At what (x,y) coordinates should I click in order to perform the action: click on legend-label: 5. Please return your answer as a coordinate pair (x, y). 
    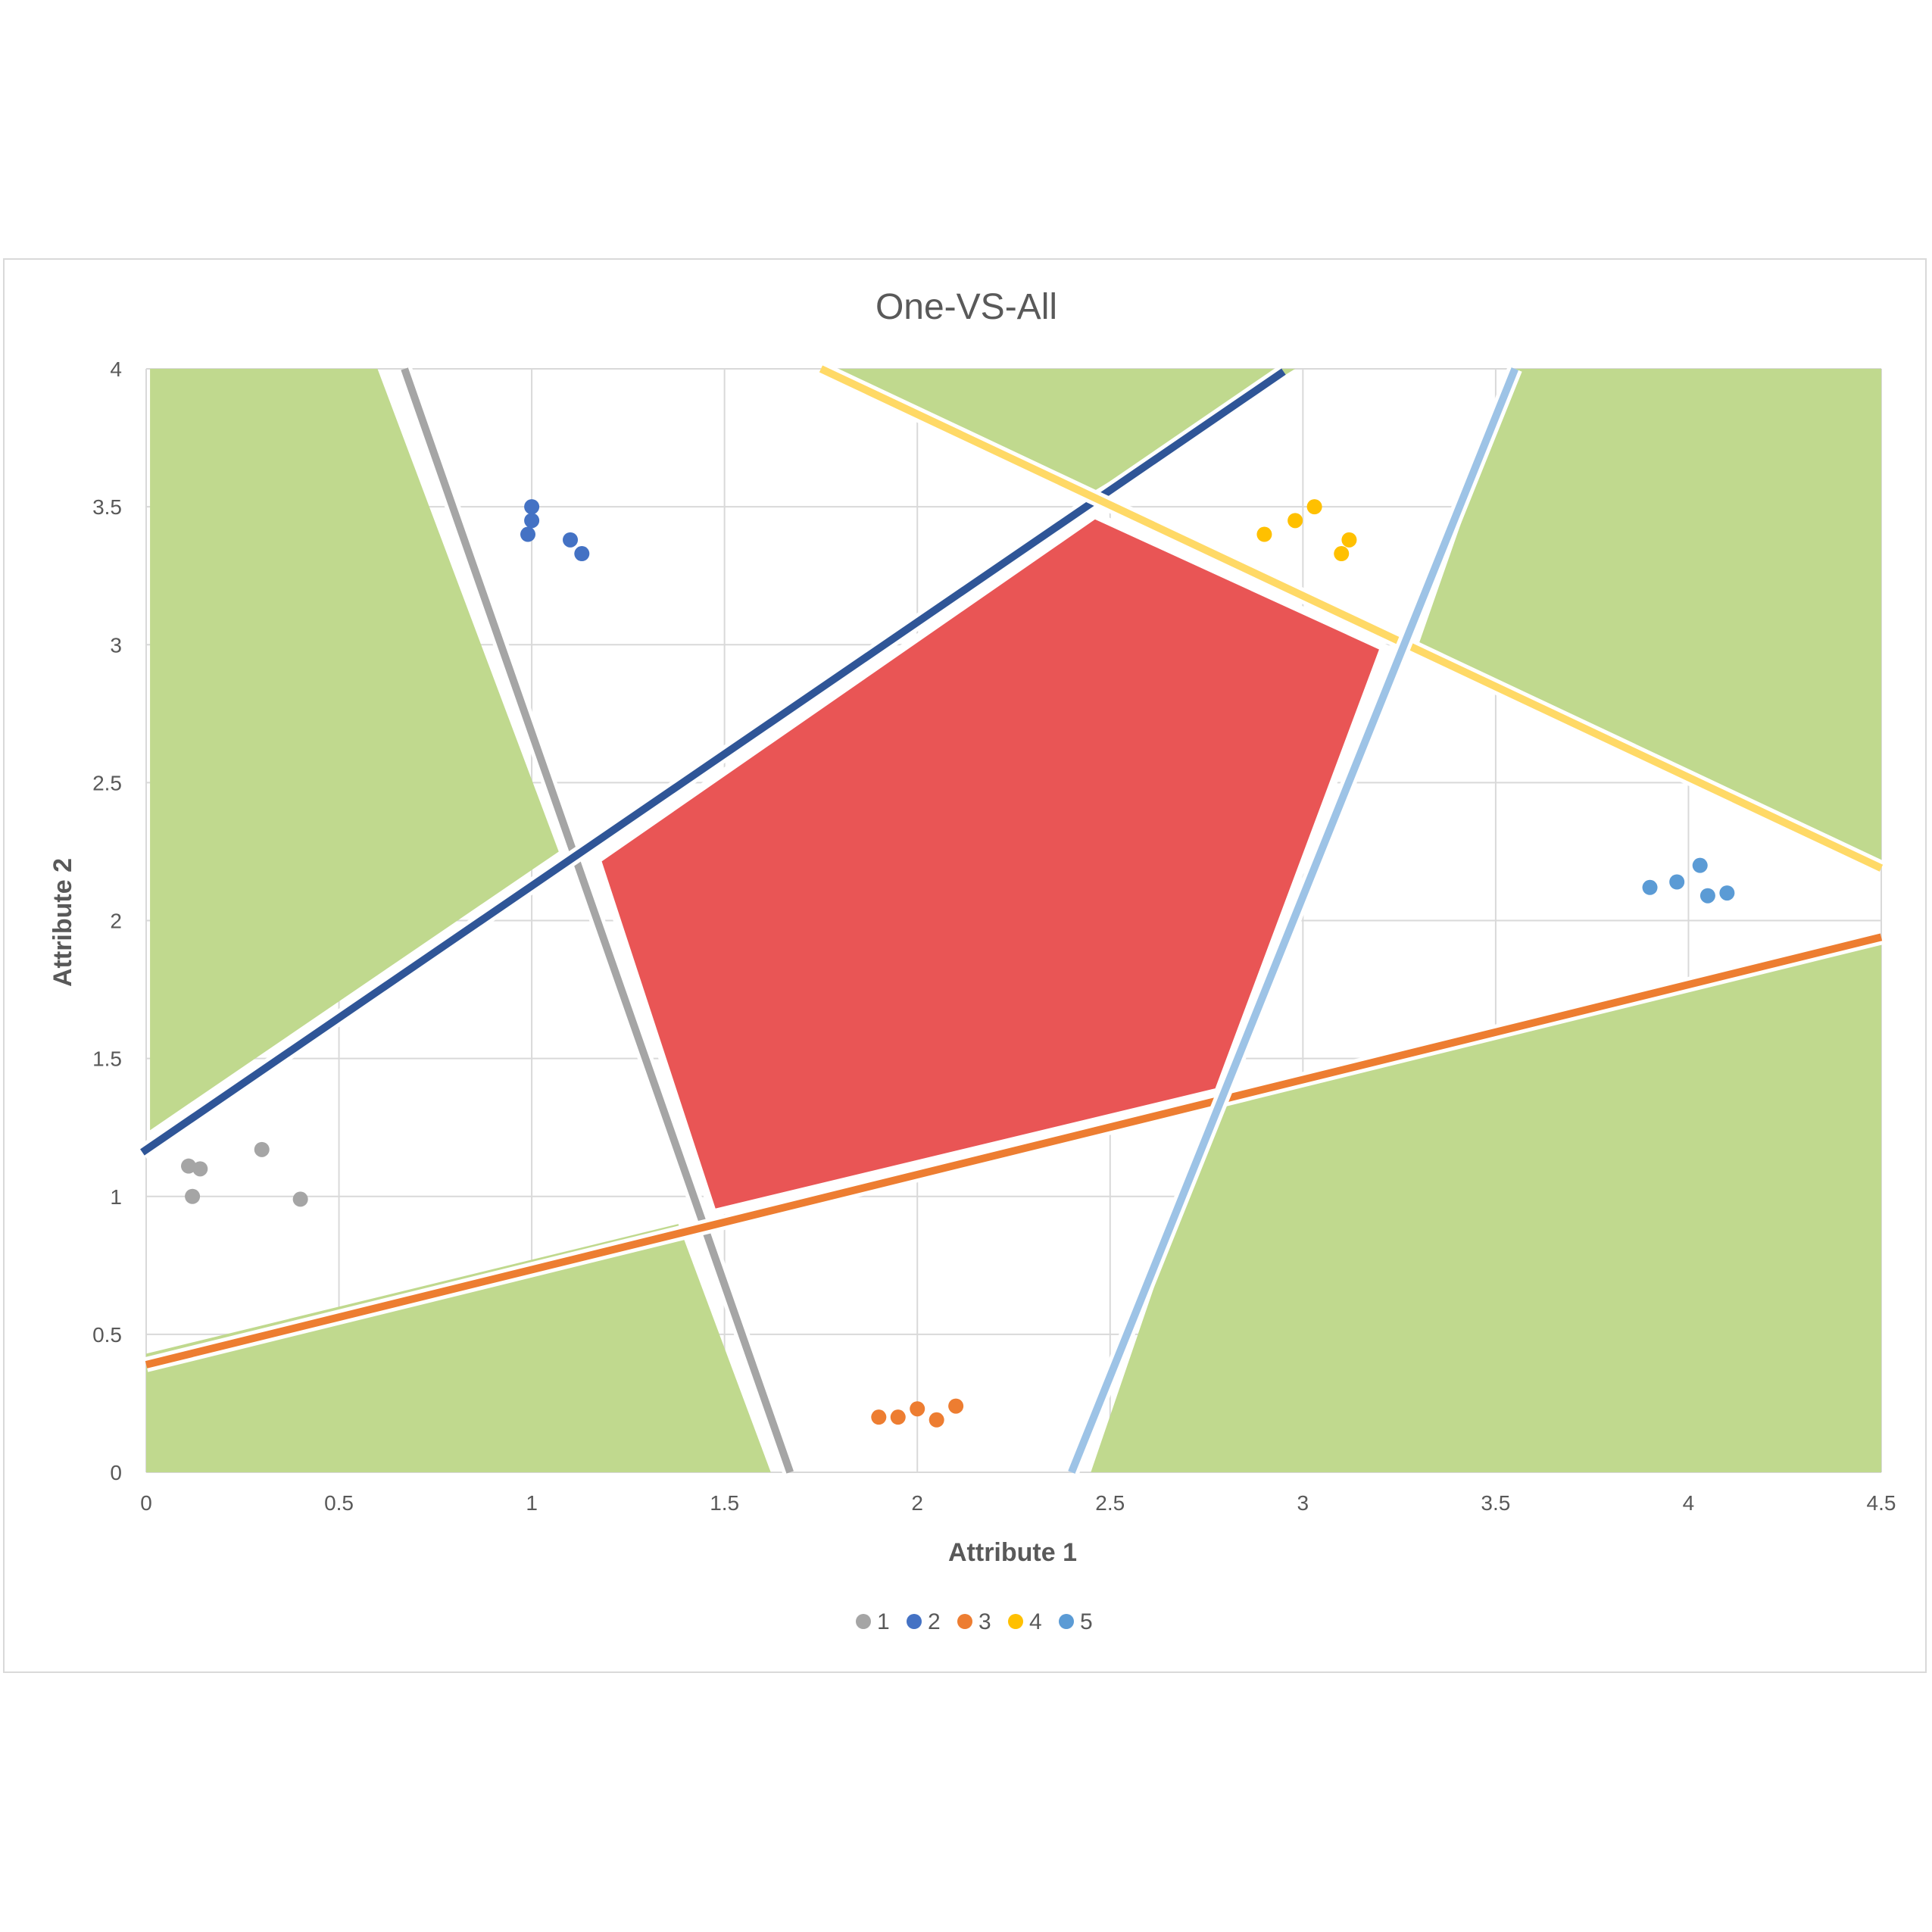
    Looking at the image, I should click on (1086, 1621).